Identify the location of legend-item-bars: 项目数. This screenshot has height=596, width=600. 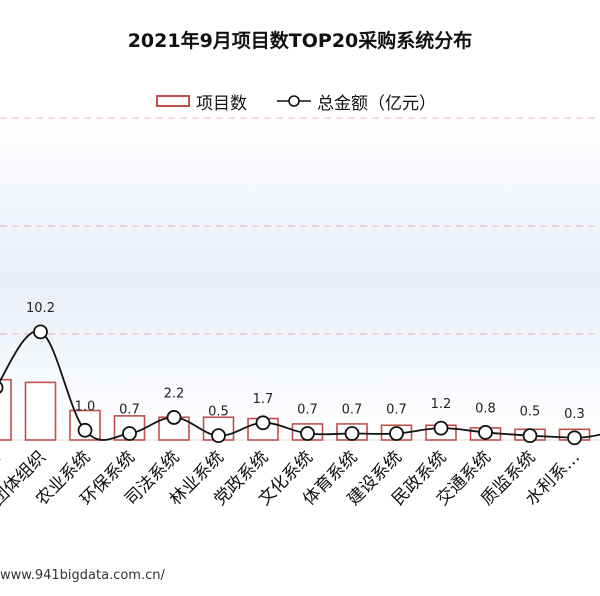
(201, 101).